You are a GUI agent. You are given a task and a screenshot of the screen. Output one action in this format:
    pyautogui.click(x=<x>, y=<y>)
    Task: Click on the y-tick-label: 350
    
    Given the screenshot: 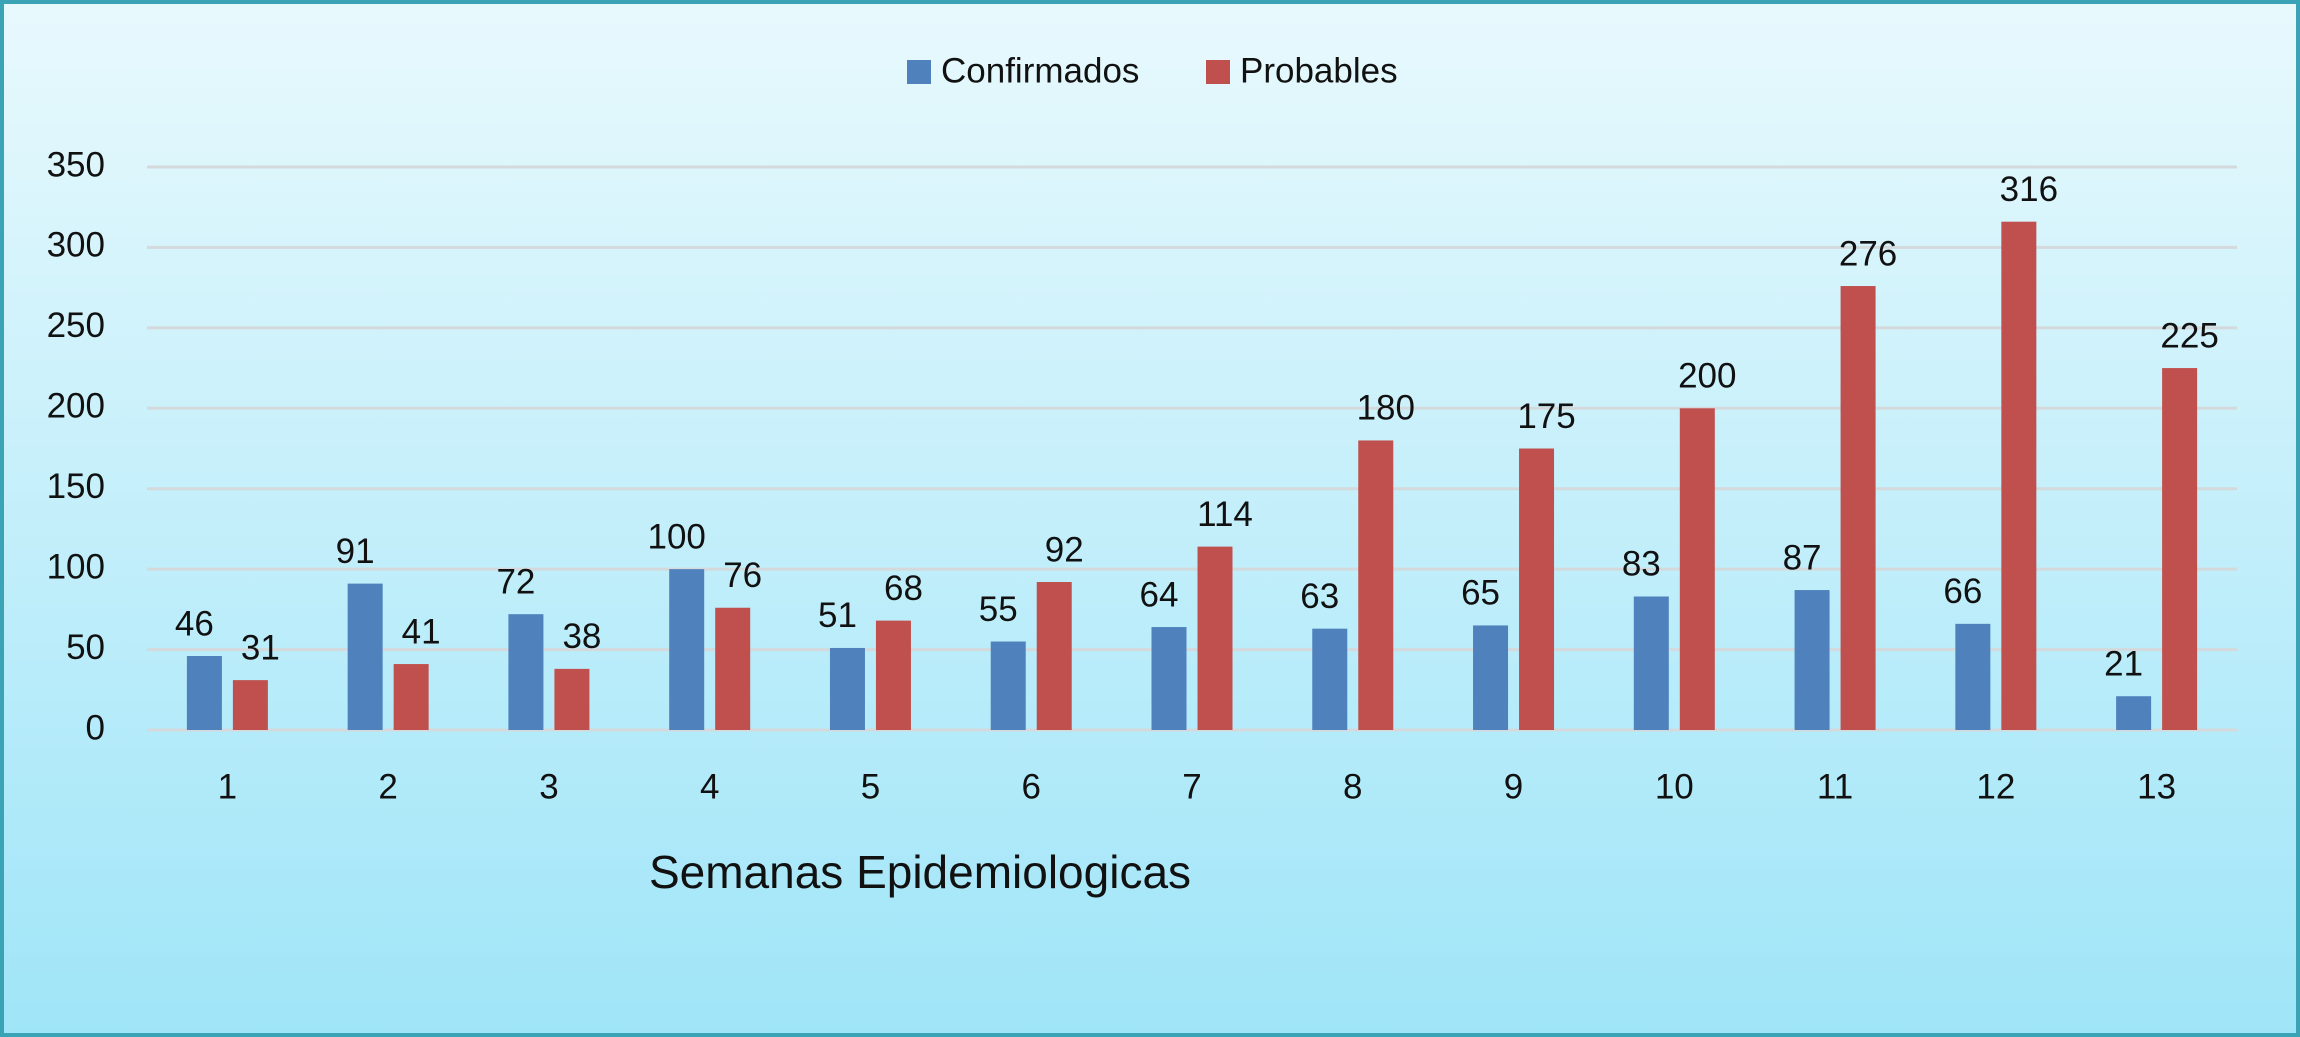 What is the action you would take?
    pyautogui.click(x=76, y=164)
    